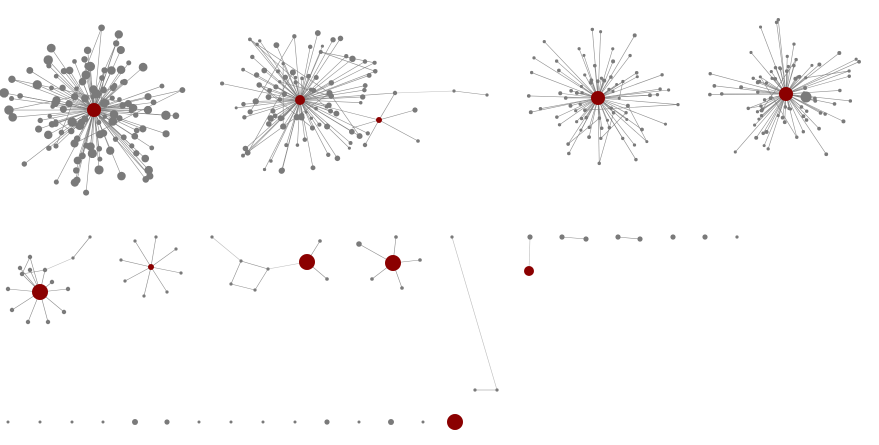 The height and width of the screenshot is (445, 879). I want to click on isolate-hub-node, so click(455, 422).